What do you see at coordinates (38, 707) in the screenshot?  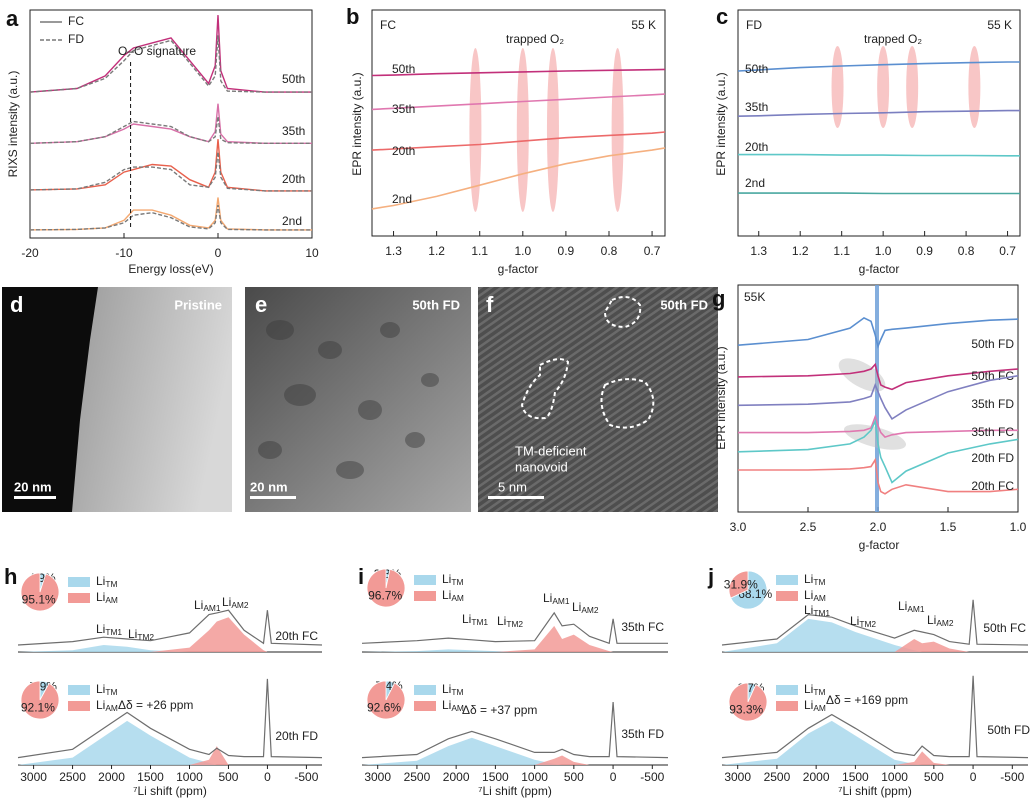 I see `pie-label: 92.1%` at bounding box center [38, 707].